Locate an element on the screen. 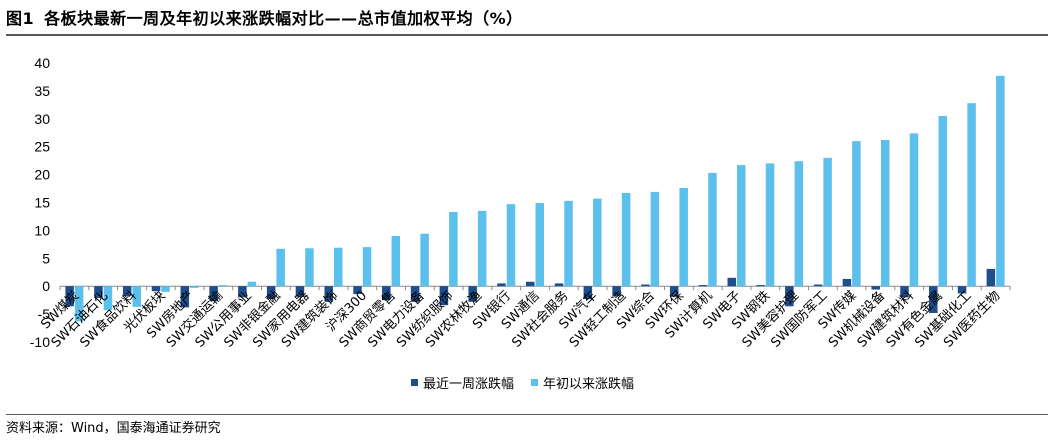  y-tick-label: 30 is located at coordinates (42, 119).